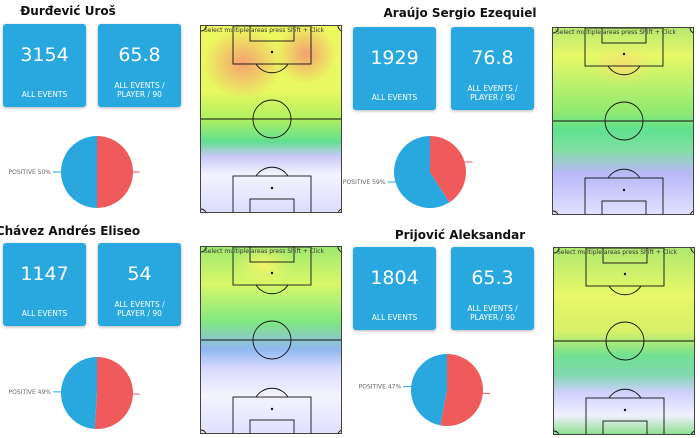  Describe the element at coordinates (460, 13) in the screenshot. I see `player-name: Araújo Sergio Ezequiel` at that location.